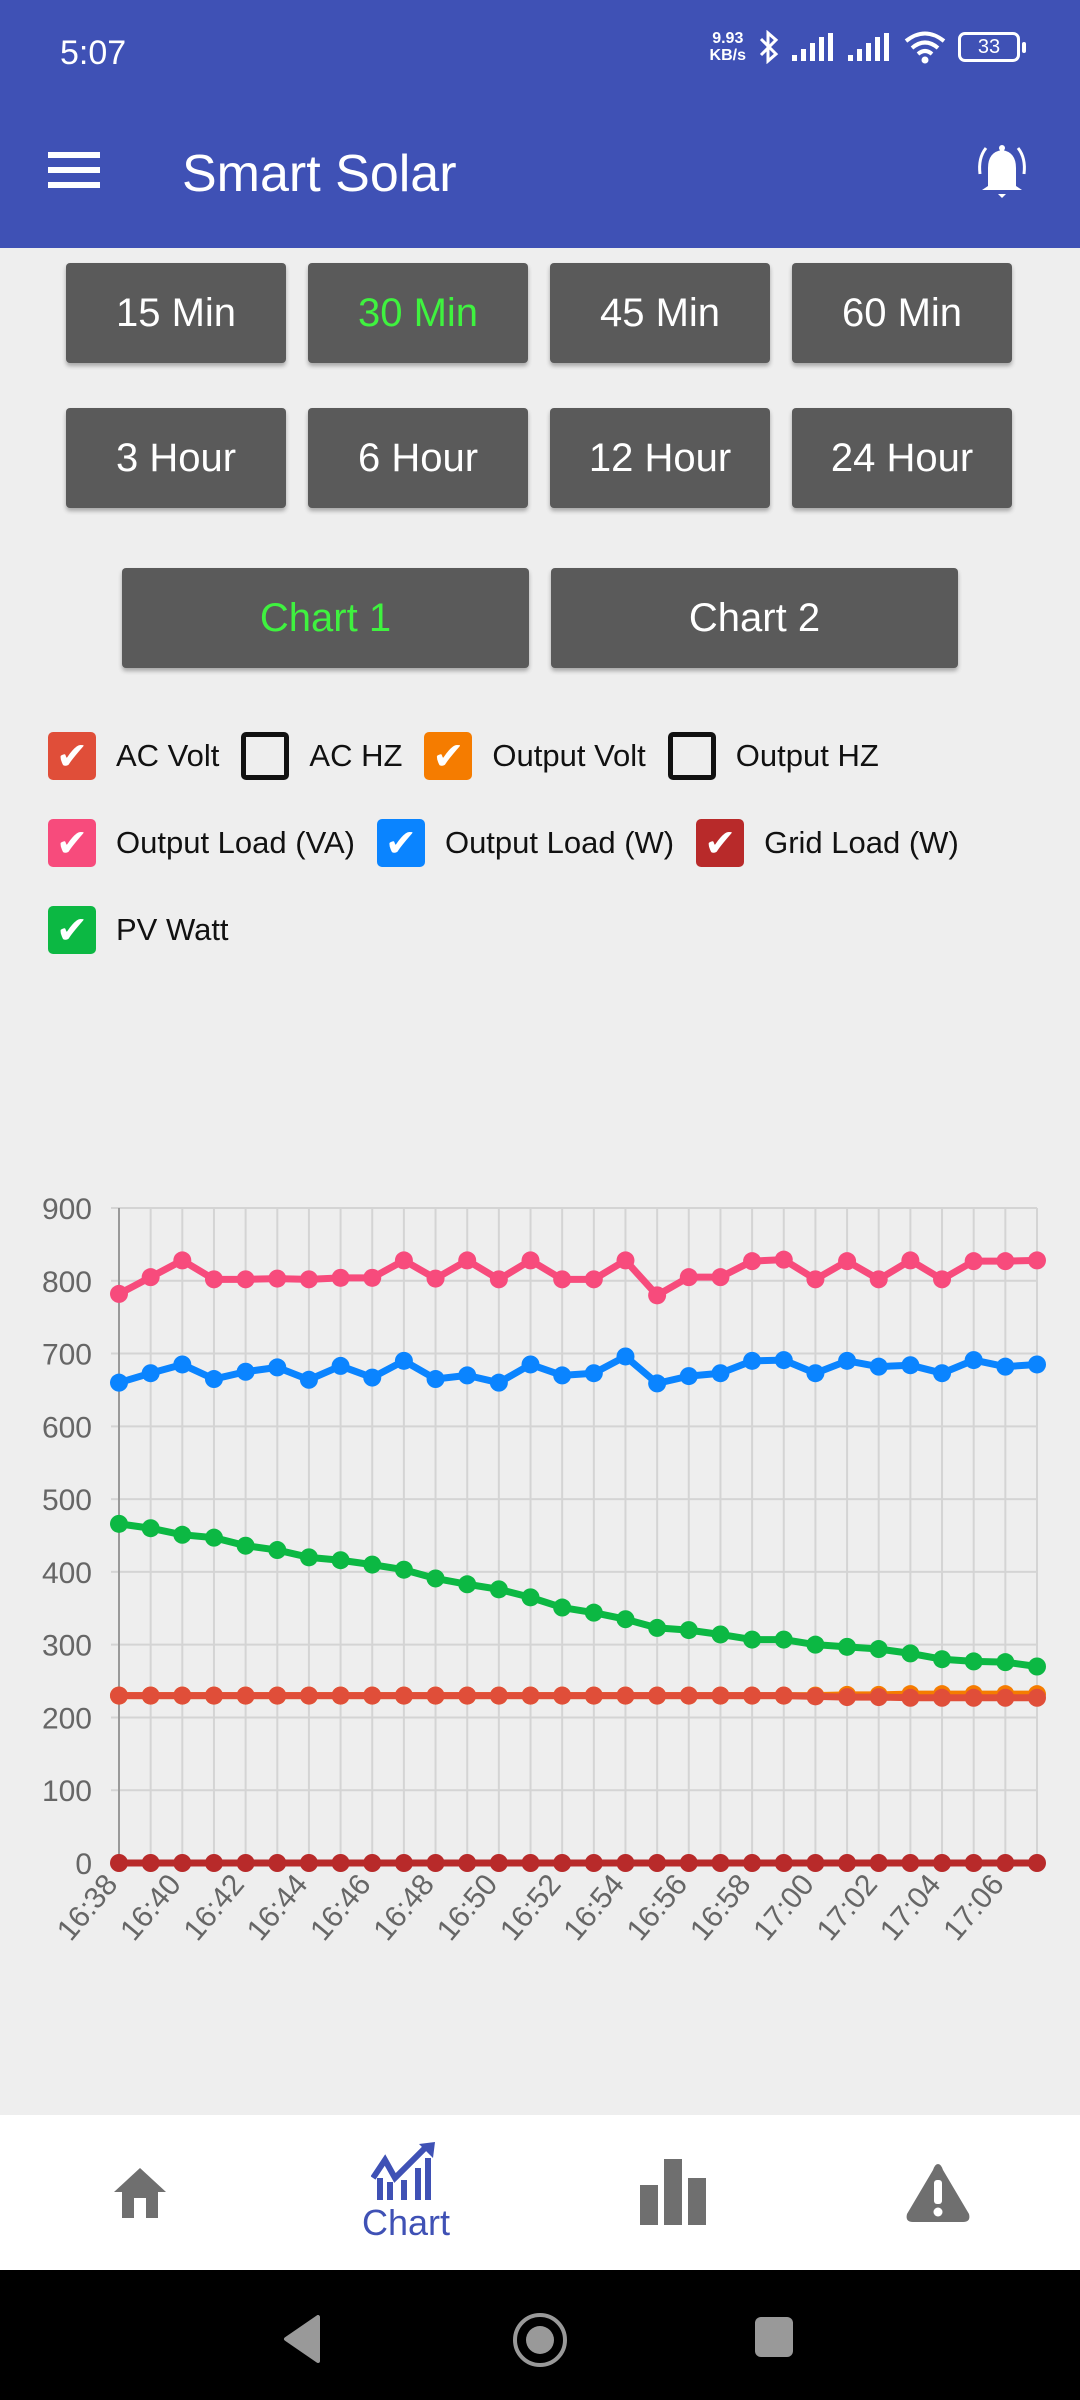 Image resolution: width=1080 pixels, height=2400 pixels. What do you see at coordinates (133, 756) in the screenshot?
I see `legend-item: ✔ AC Volt` at bounding box center [133, 756].